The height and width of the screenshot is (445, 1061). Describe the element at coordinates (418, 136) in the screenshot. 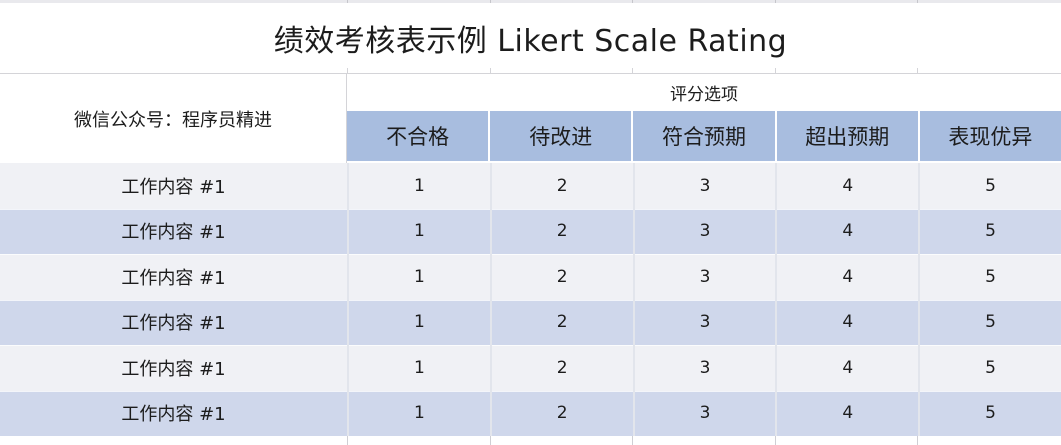

I see `rating-option-header: 不合格` at that location.